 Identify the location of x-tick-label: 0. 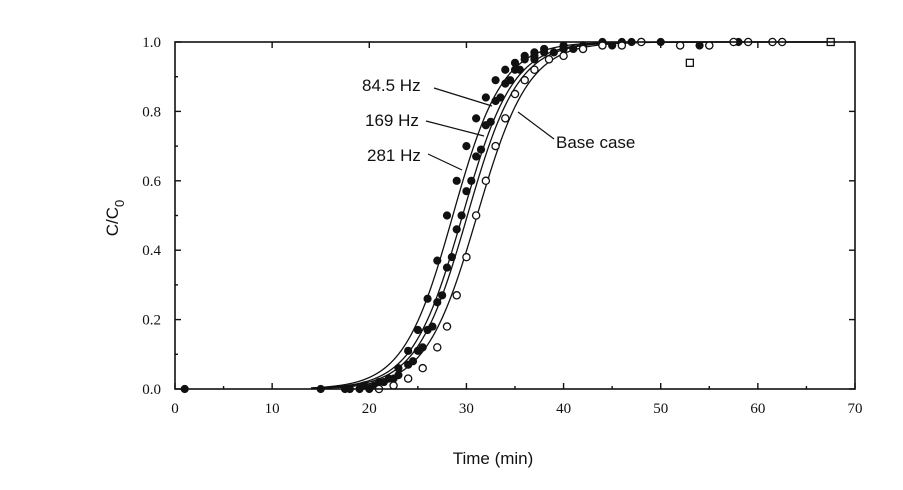
(175, 409).